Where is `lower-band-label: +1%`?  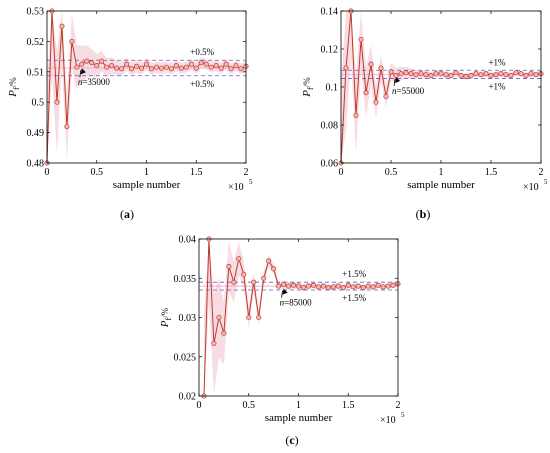
lower-band-label: +1% is located at coordinates (497, 86).